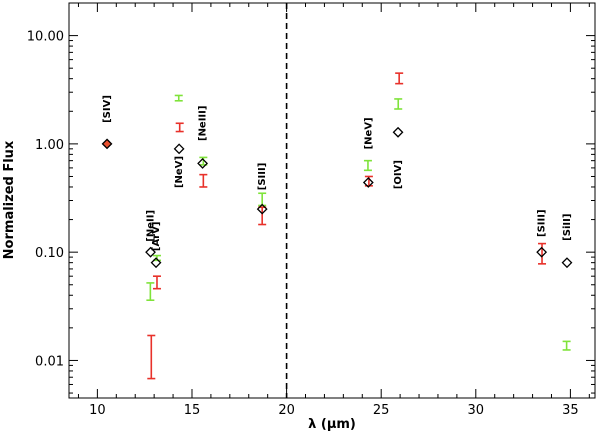  I want to click on x-tick-label: 20, so click(286, 410).